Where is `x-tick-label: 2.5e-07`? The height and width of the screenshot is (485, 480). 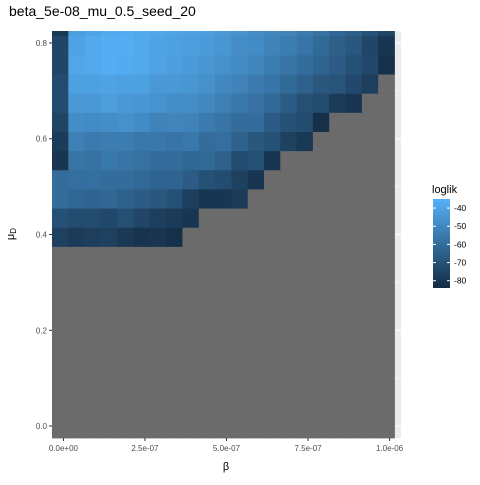 x-tick-label: 2.5e-07 is located at coordinates (145, 448).